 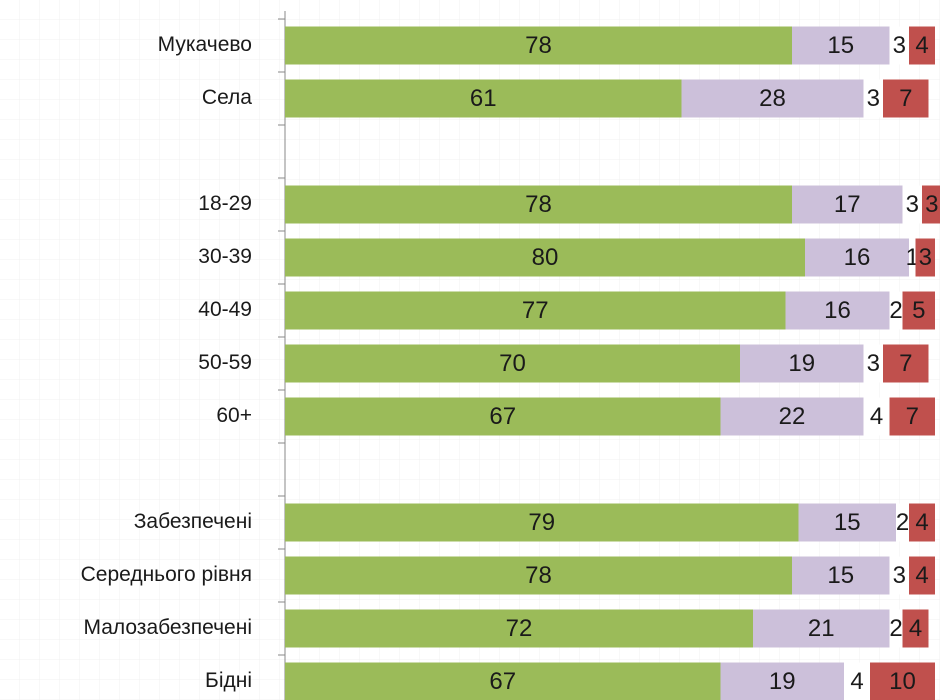 I want to click on category-label: Села, so click(x=227, y=97).